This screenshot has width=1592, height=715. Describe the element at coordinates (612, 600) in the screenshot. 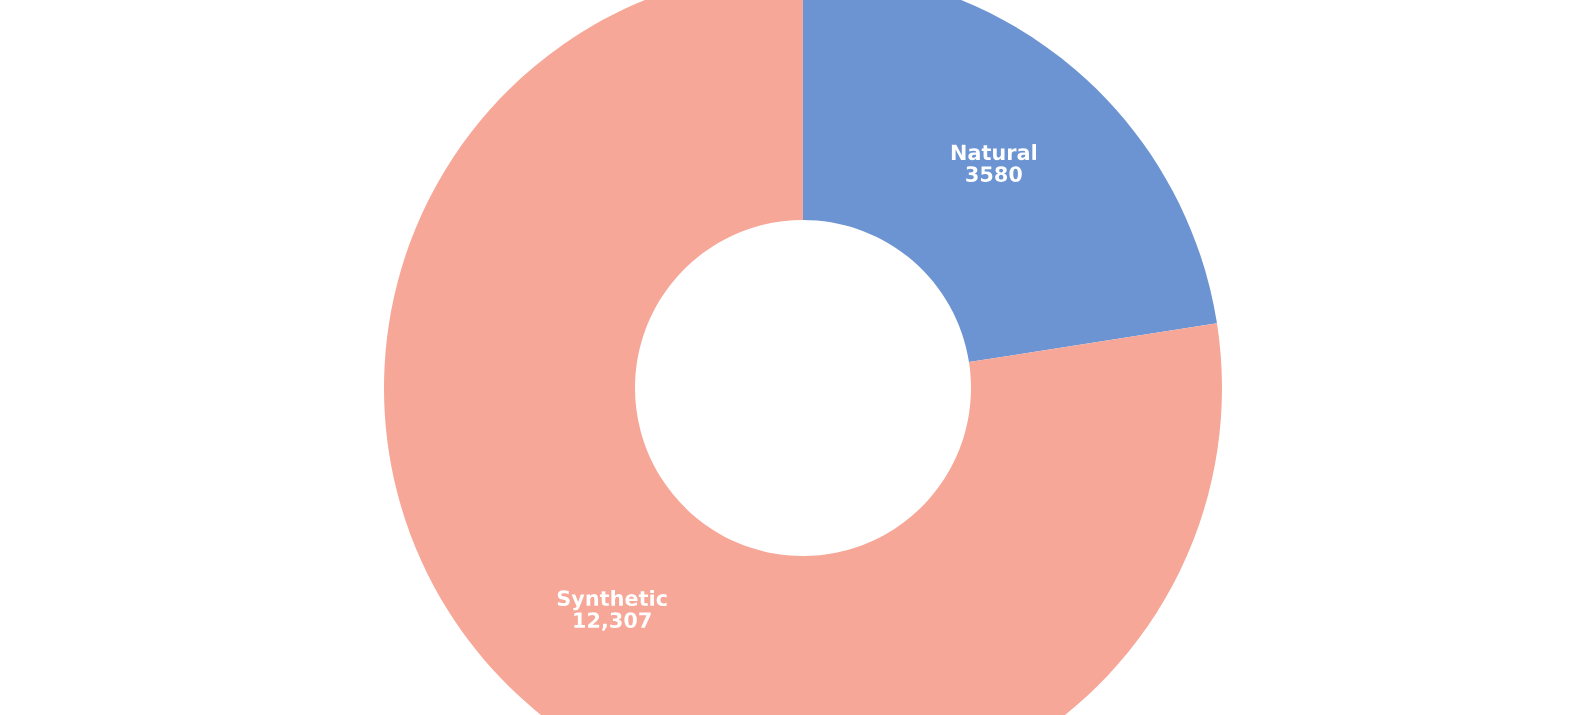

I see `slice-label: Synthetic` at that location.